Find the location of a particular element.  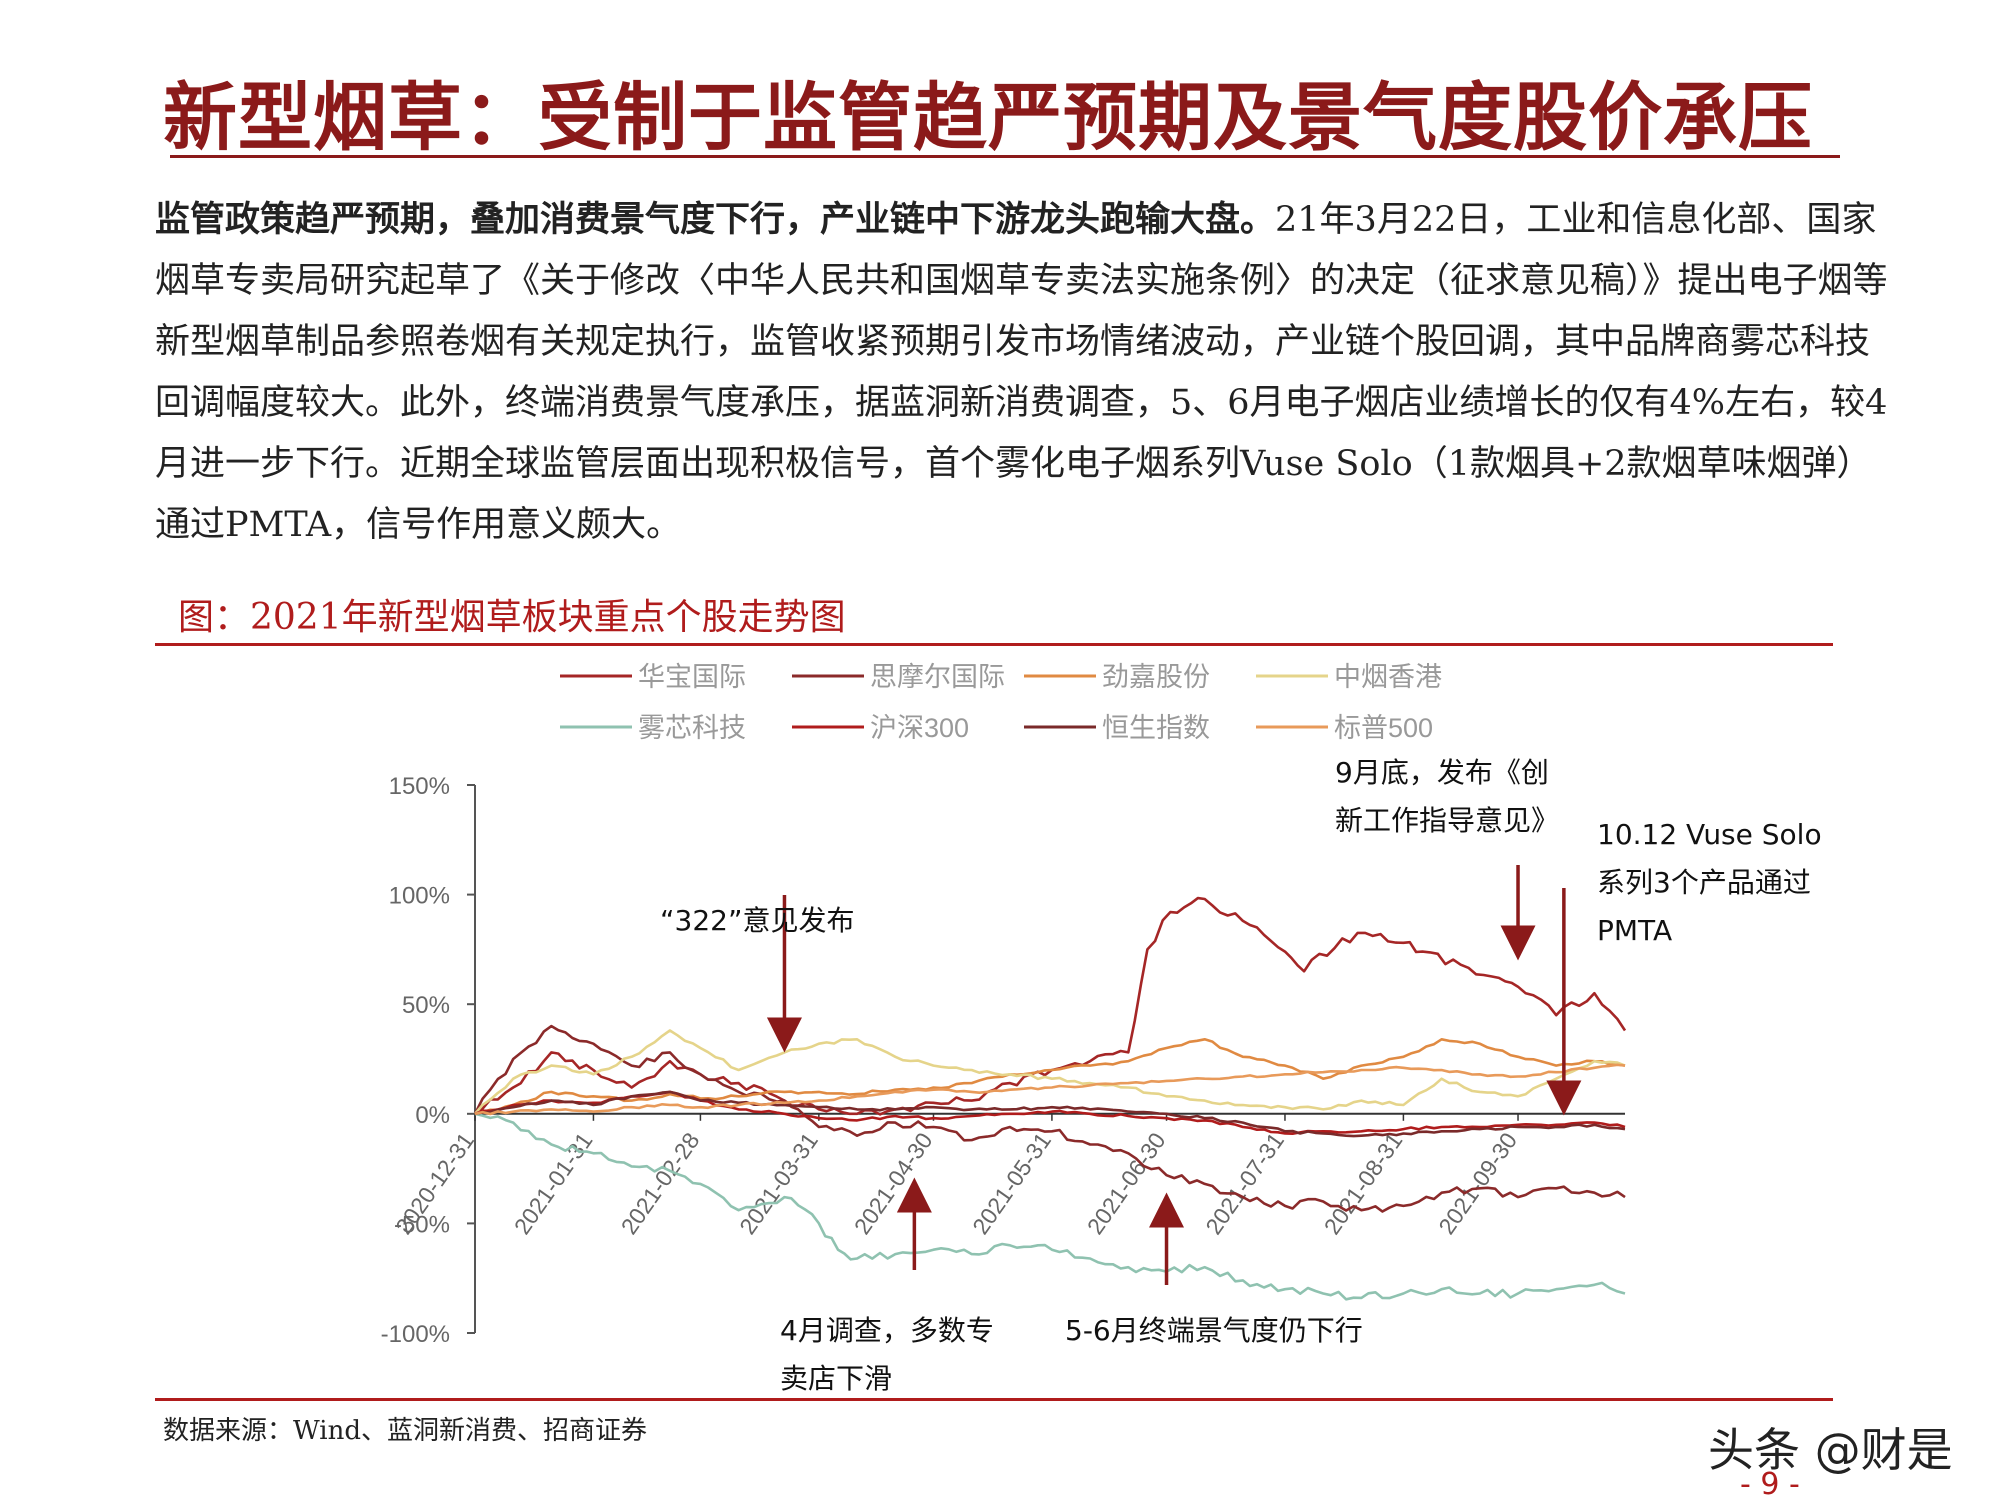

legend-label-劲嘉股份: 劲嘉股份 is located at coordinates (1156, 677).